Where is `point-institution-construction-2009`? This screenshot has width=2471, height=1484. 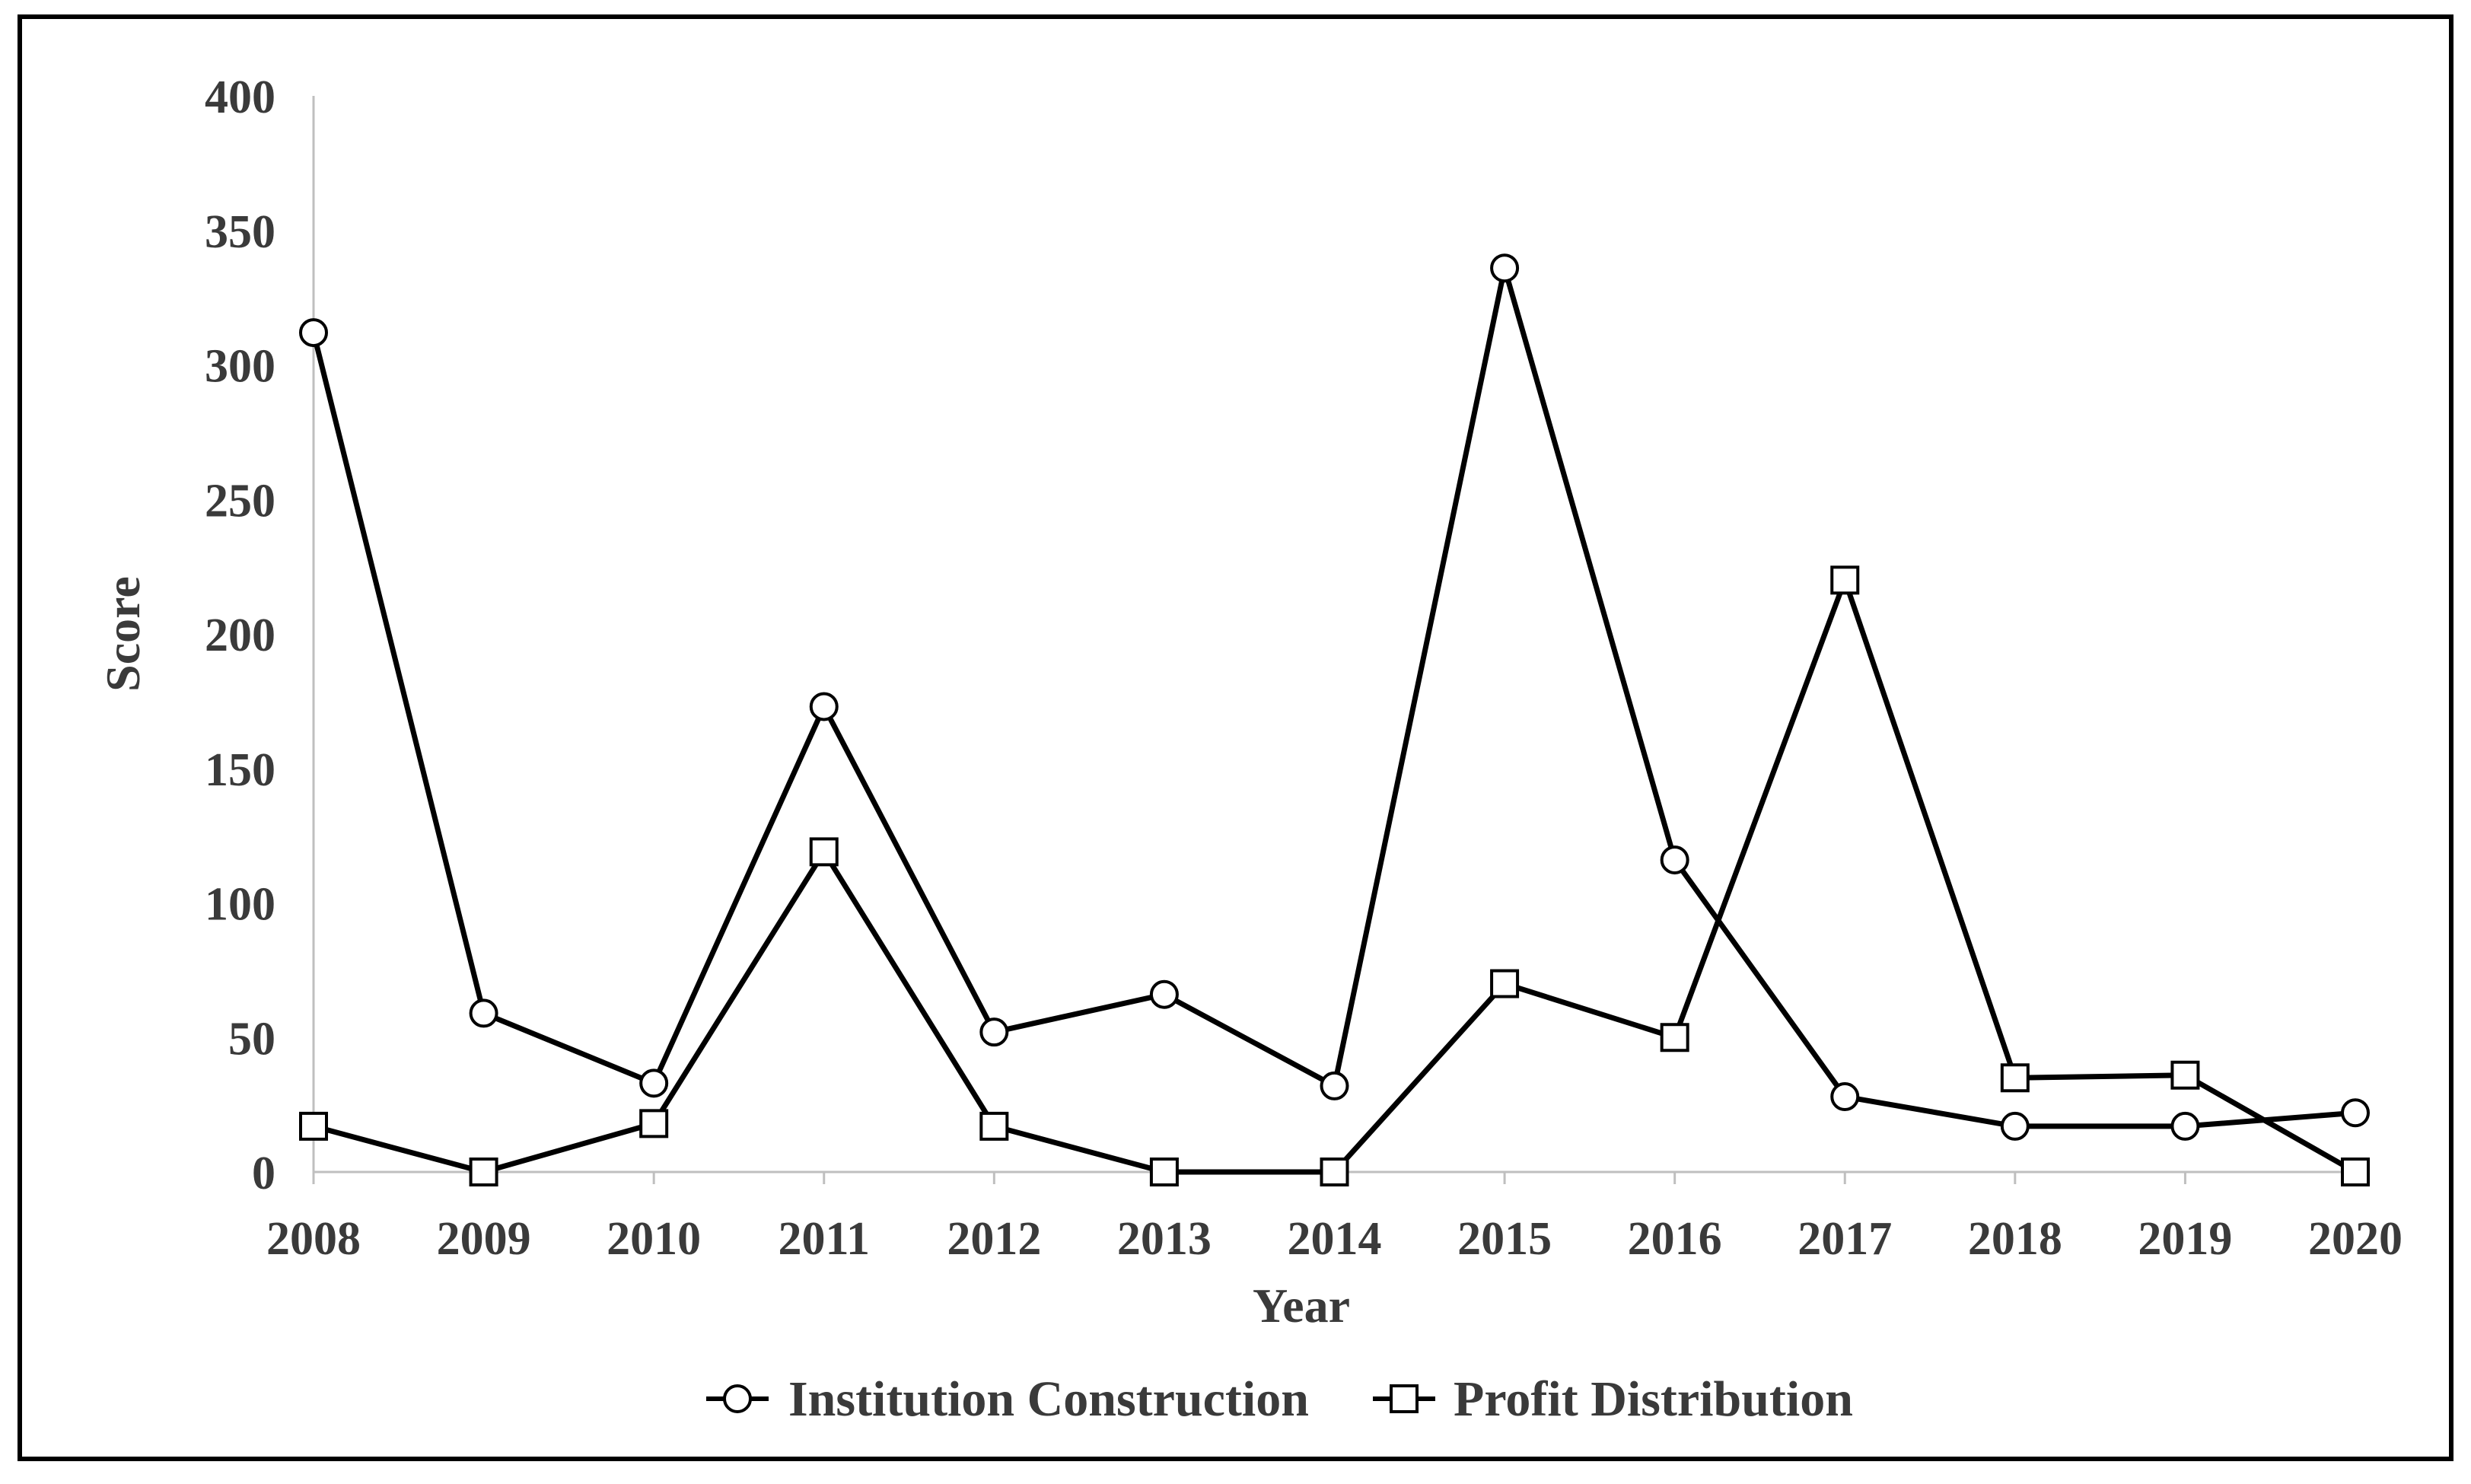 point-institution-construction-2009 is located at coordinates (483, 1013).